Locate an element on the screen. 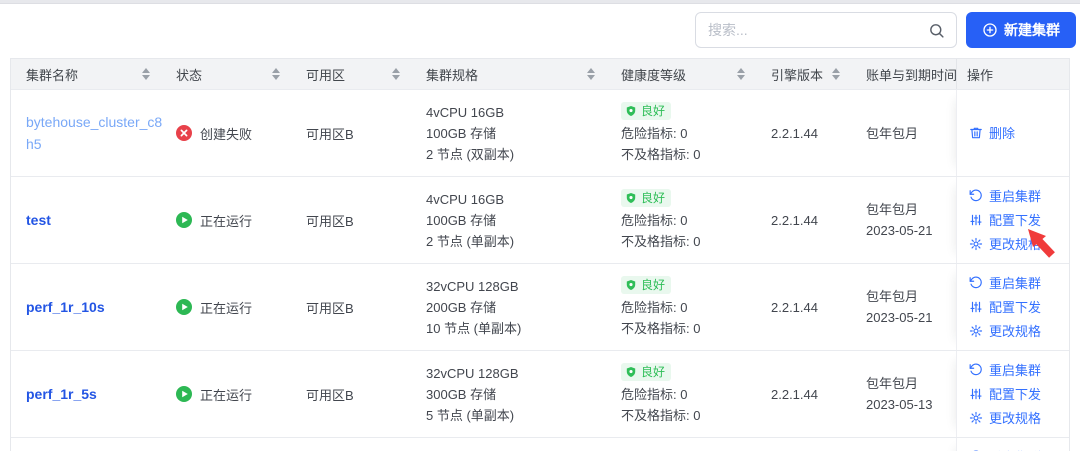  cell-actions: 删除 is located at coordinates (1012, 133).